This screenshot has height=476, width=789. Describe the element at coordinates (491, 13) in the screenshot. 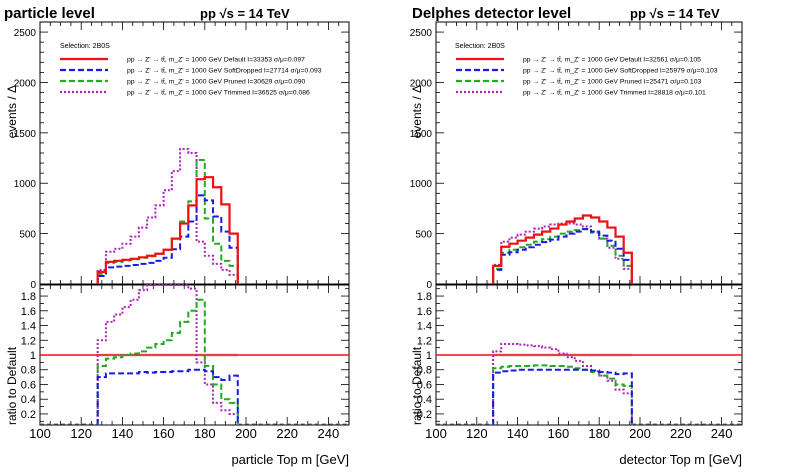

I see `panel-title: Delphes detector level` at that location.